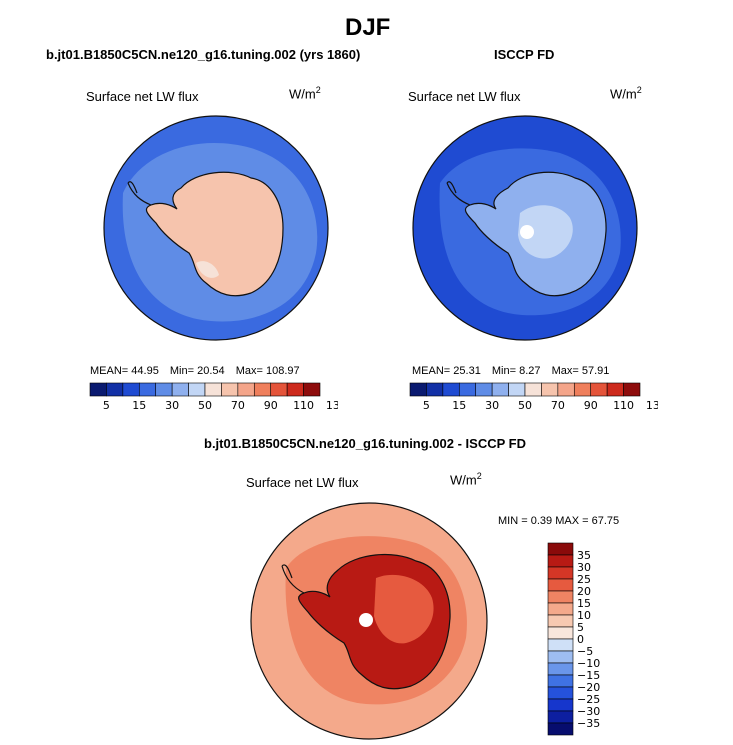  I want to click on panel1-ross-shelf, so click(207, 269).